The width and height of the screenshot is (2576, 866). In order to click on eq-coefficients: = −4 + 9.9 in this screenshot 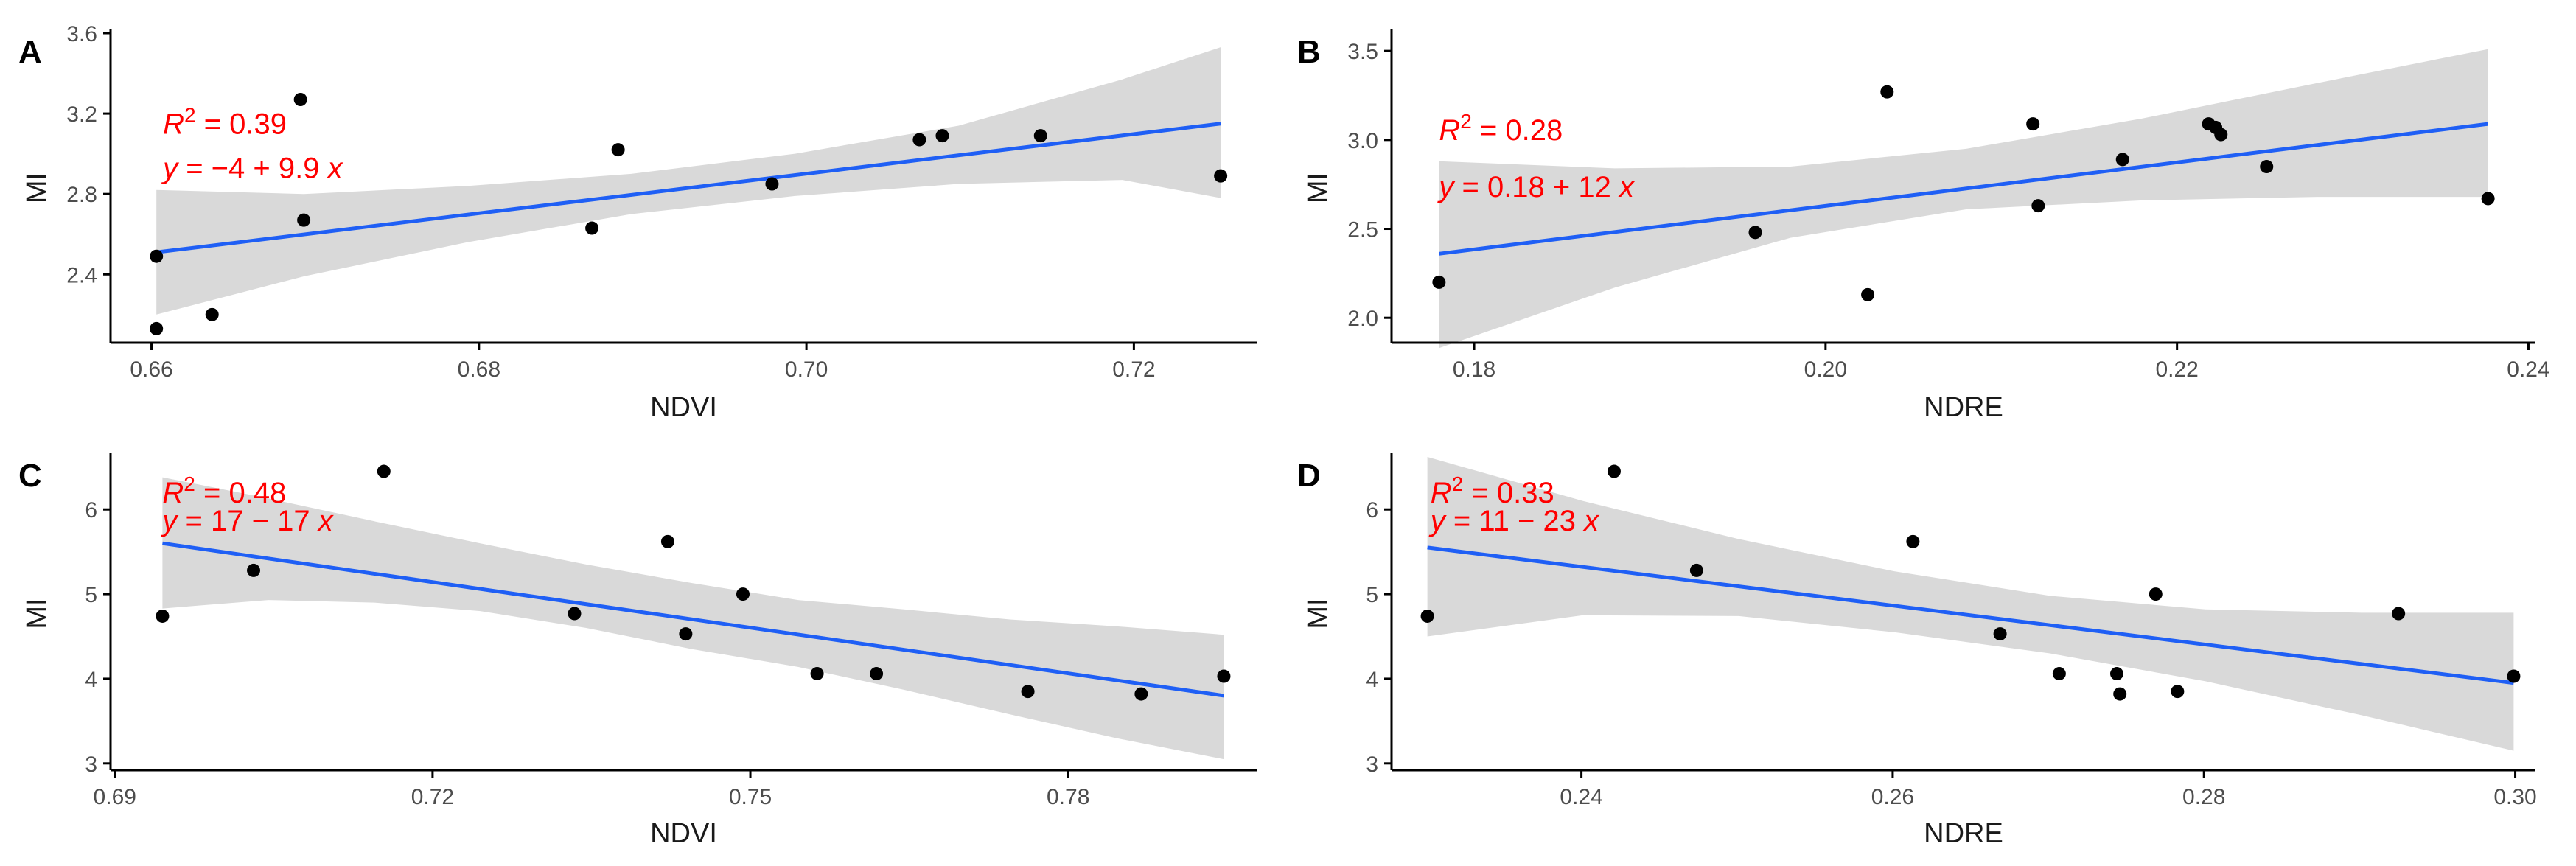, I will do `click(252, 168)`.